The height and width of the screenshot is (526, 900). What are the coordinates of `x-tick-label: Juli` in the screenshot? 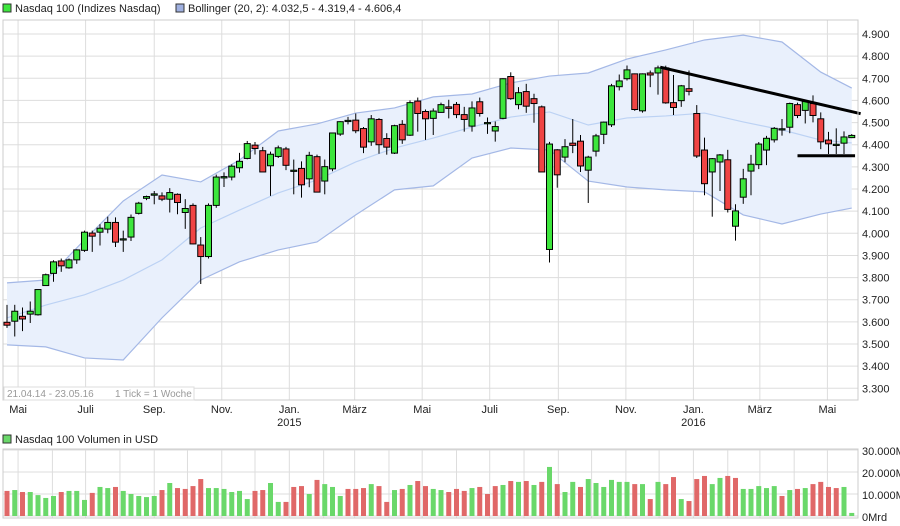 It's located at (489, 410).